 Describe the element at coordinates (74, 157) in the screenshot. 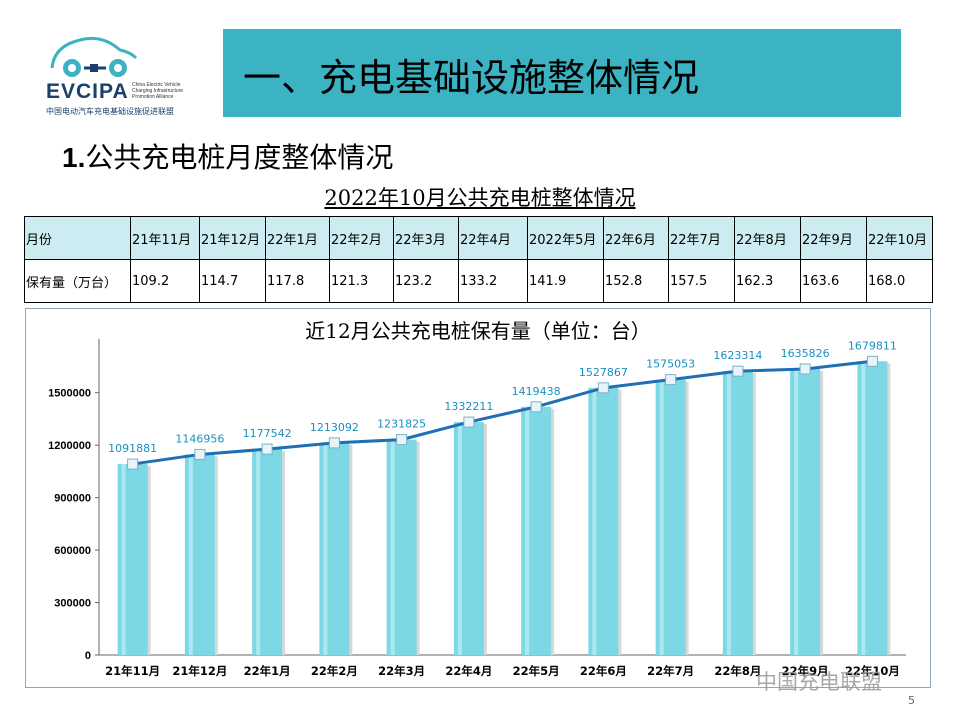

I see `section-number: 1.` at that location.